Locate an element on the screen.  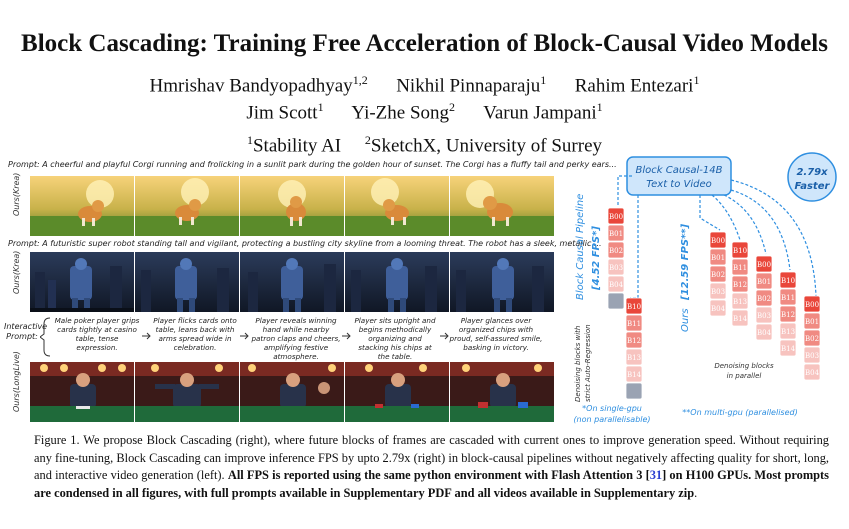
speedup-badge is located at coordinates (812, 177).